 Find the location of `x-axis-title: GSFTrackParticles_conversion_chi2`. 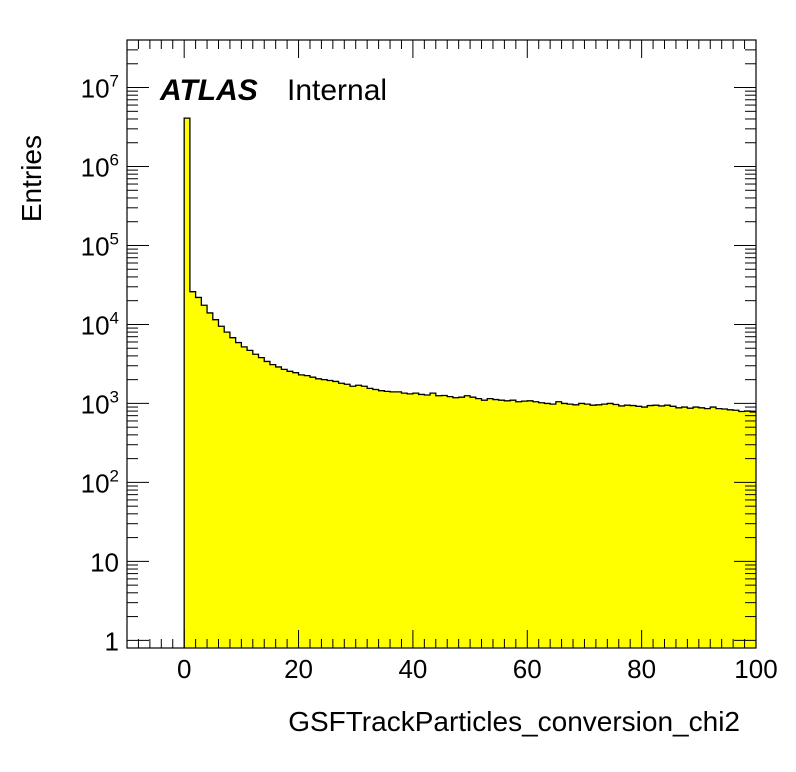

x-axis-title: GSFTrackParticles_conversion_chi2 is located at coordinates (514, 721).